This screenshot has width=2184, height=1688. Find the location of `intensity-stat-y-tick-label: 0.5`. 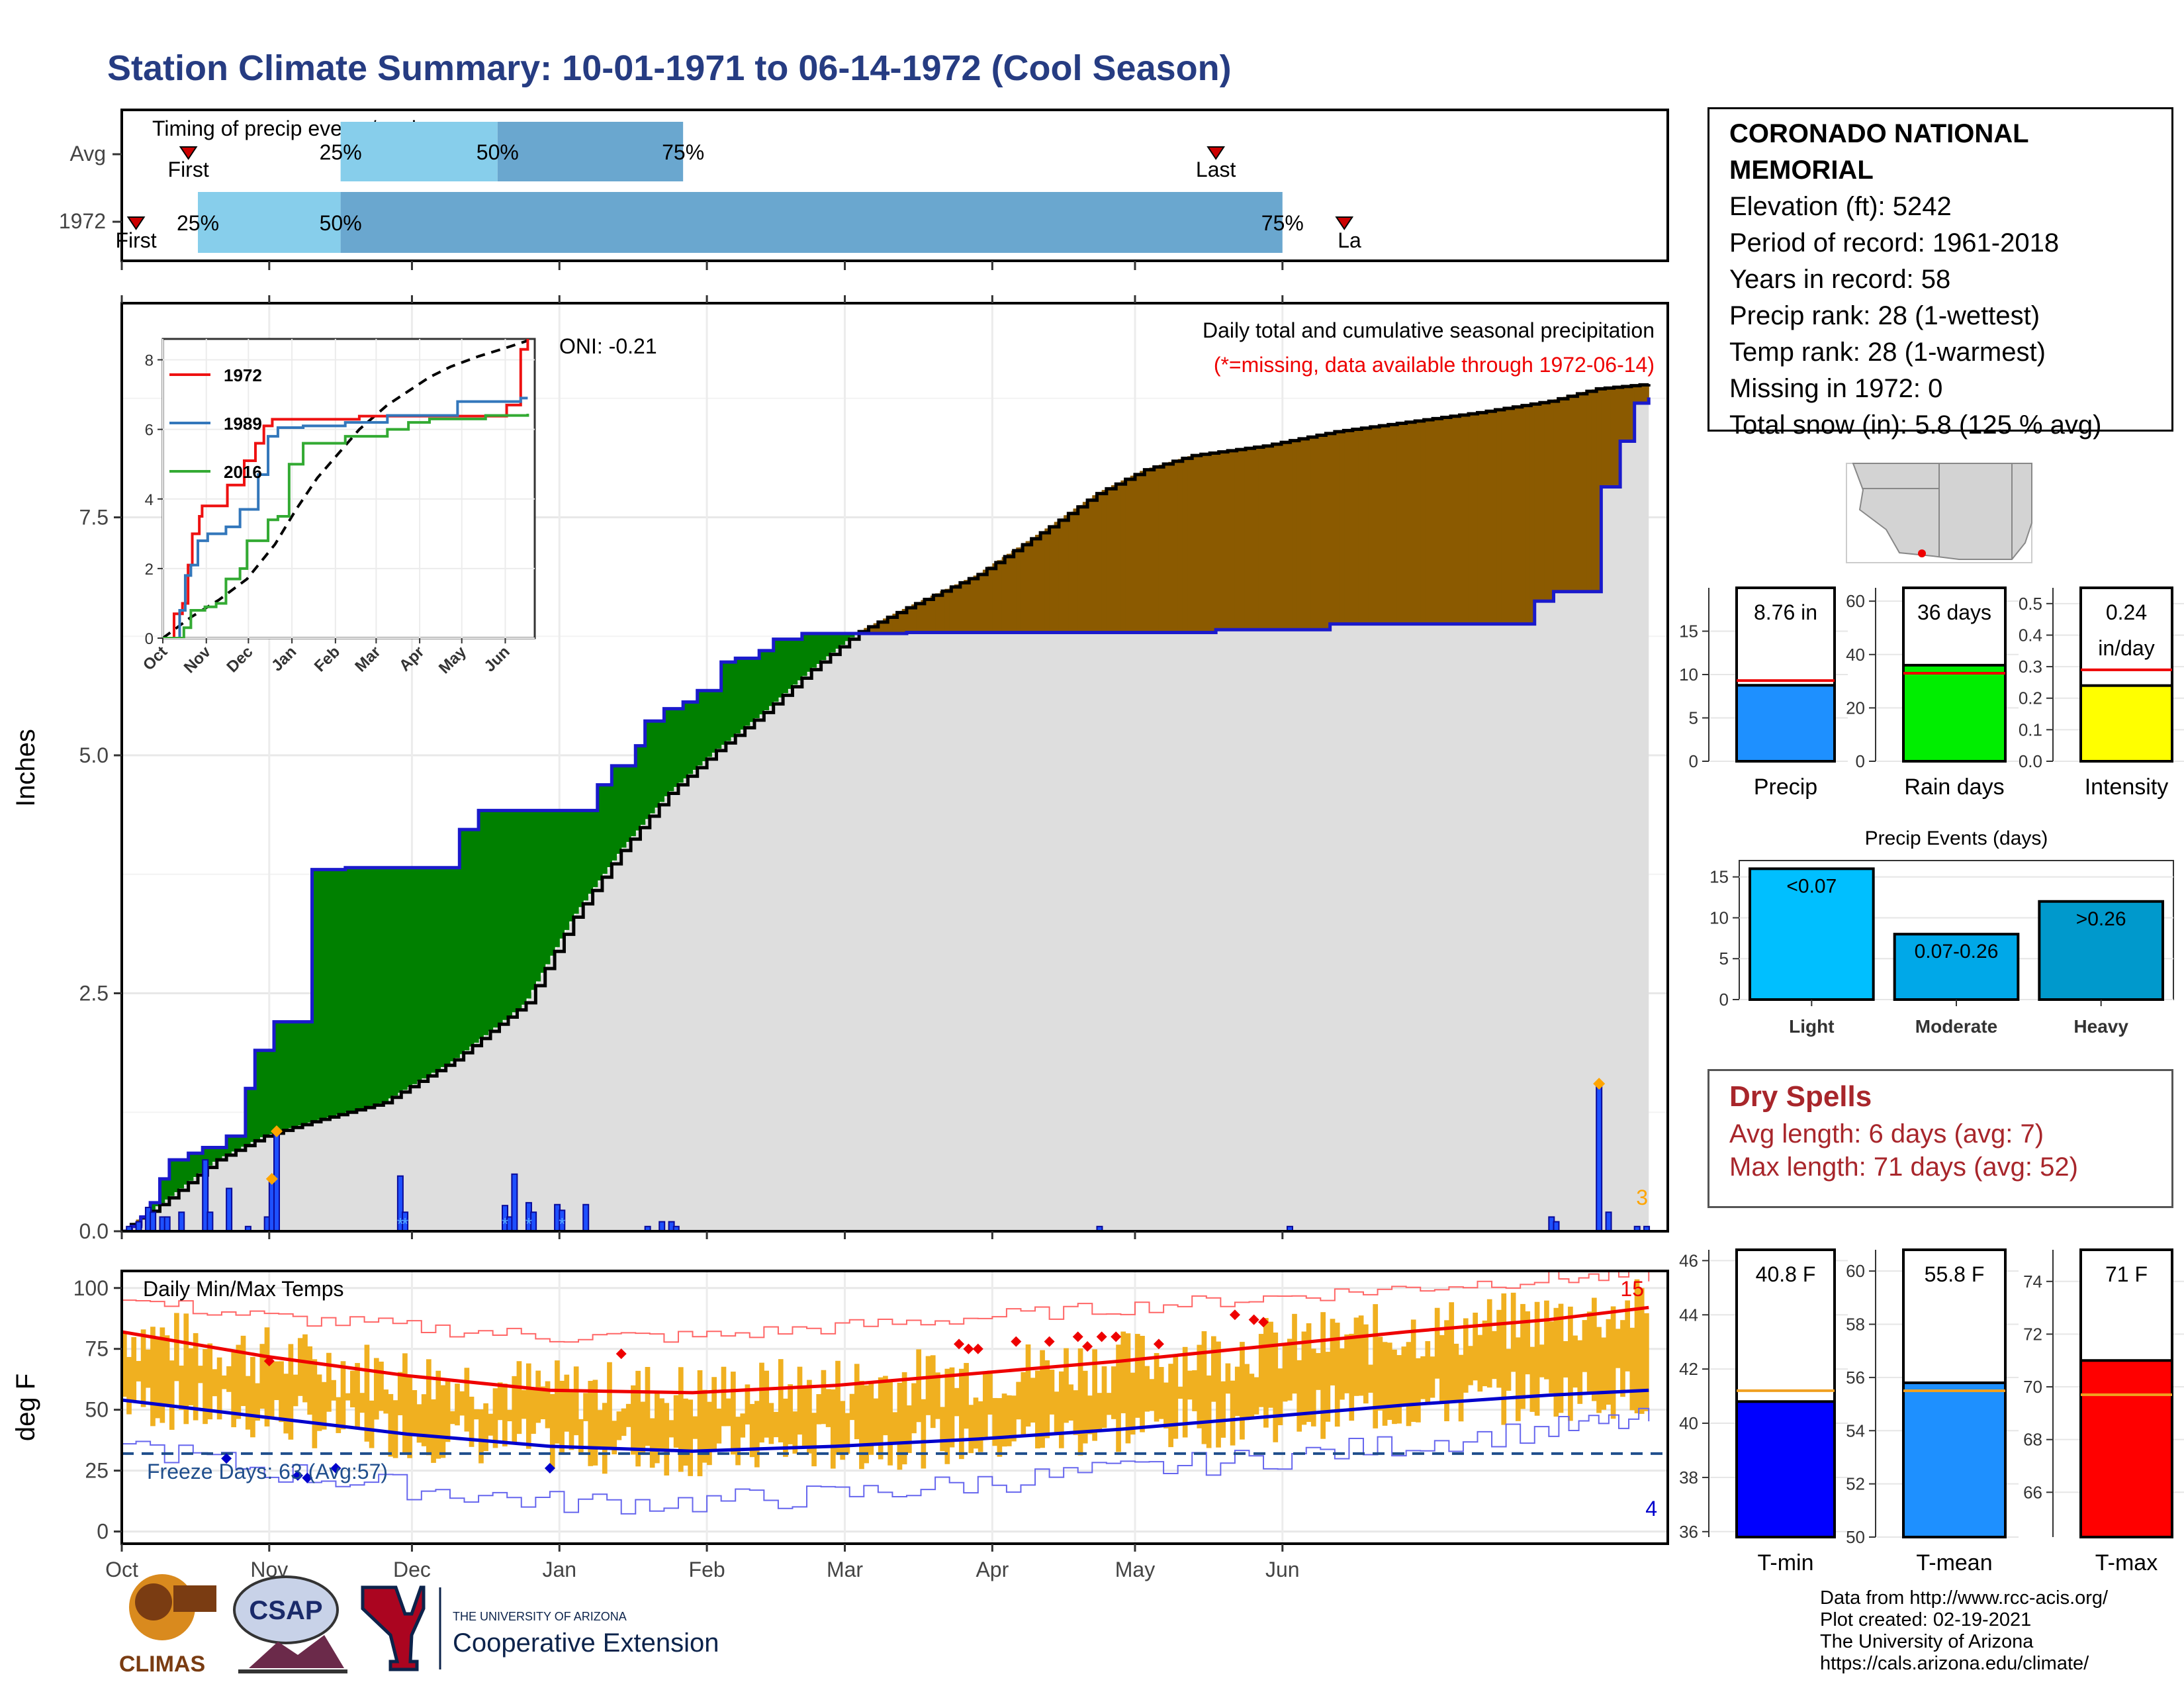

intensity-stat-y-tick-label: 0.5 is located at coordinates (2031, 604).